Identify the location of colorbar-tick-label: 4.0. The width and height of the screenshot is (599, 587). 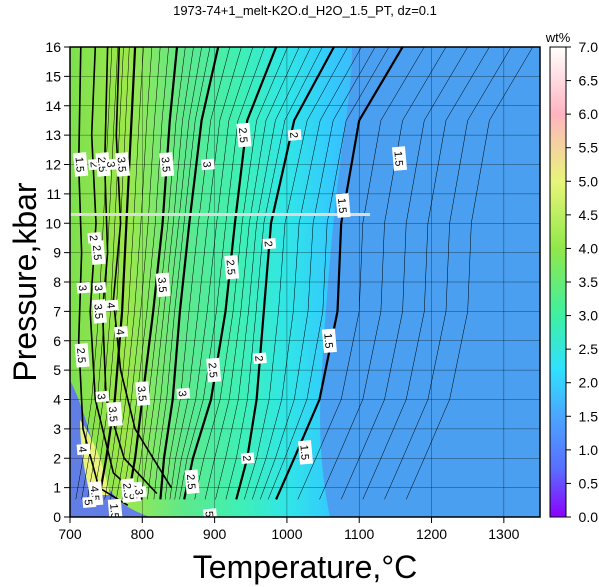
(589, 248).